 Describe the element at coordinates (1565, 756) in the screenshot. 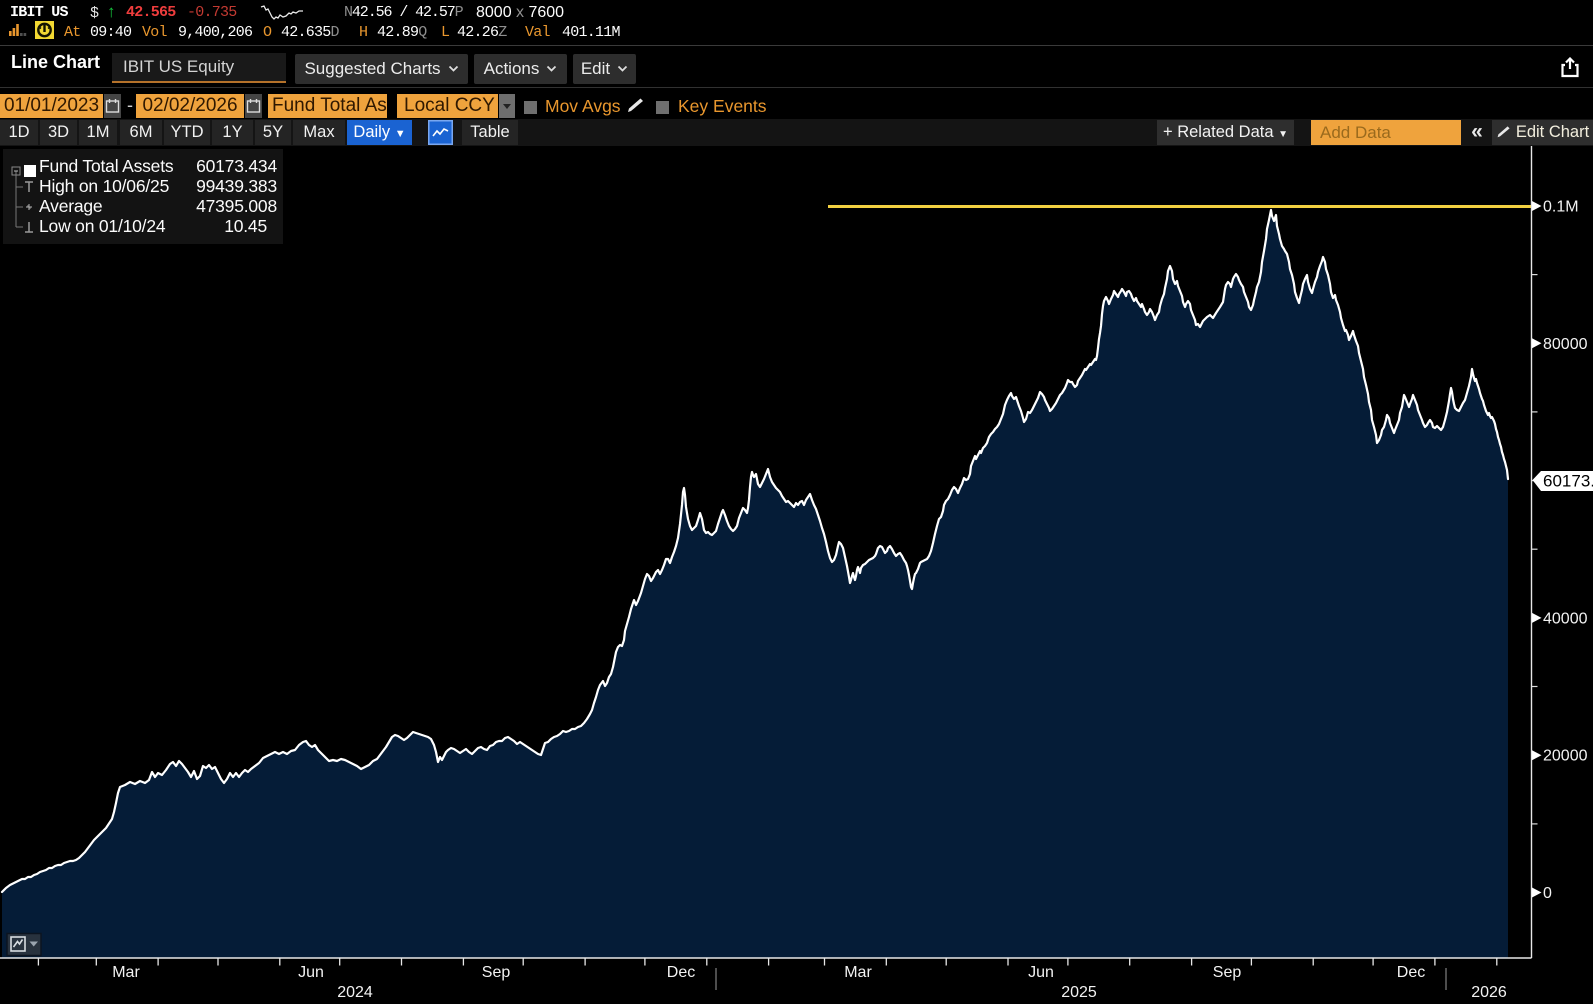

I see `svg-text: 20000` at that location.